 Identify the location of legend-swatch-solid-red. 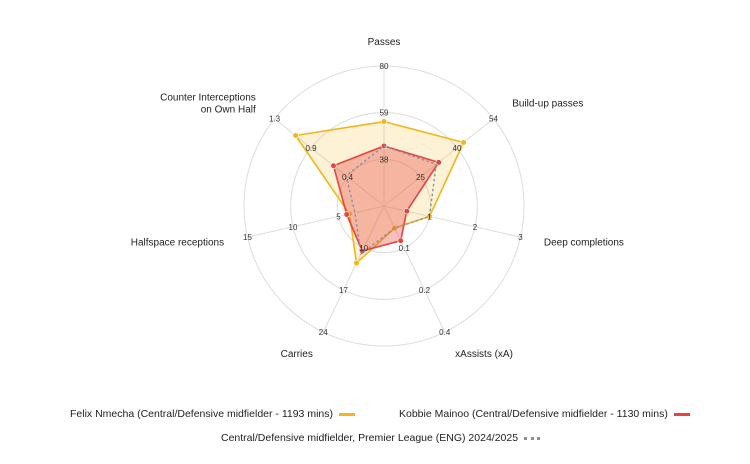
(681, 414).